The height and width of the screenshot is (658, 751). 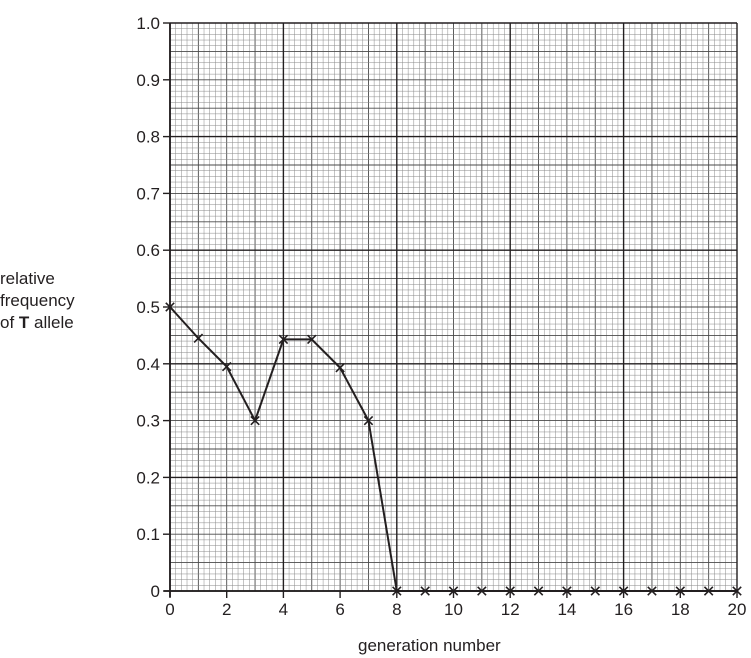 I want to click on y-tick-label: 0.5, so click(x=148, y=307).